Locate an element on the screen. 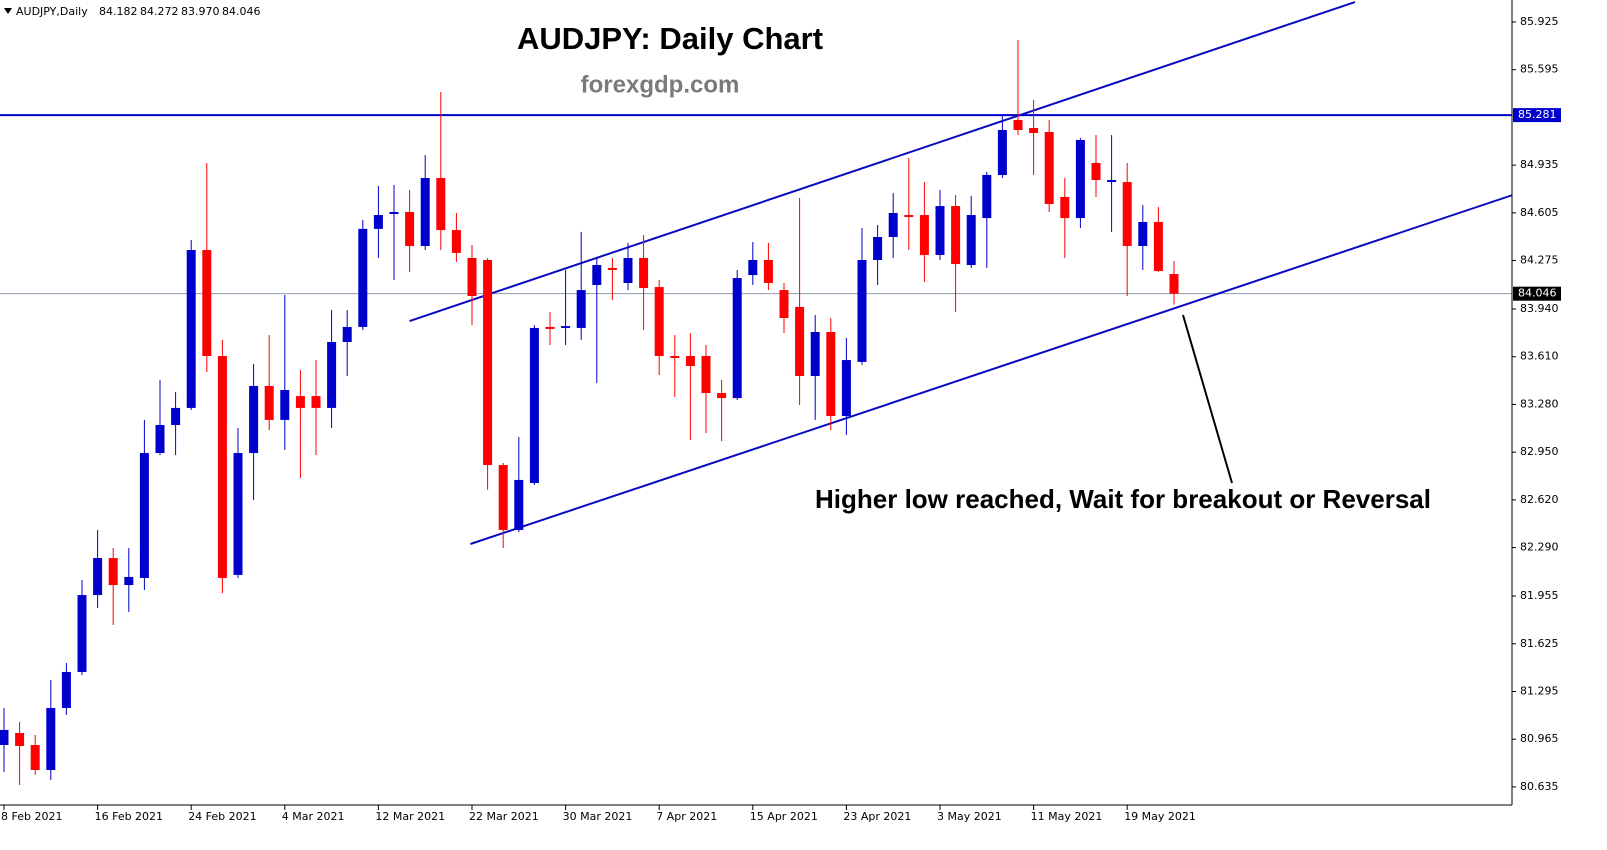  header-arrow is located at coordinates (8, 11).